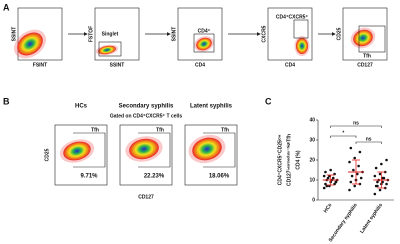  I want to click on x-tick-label: Latent syphilis, so click(371, 218).